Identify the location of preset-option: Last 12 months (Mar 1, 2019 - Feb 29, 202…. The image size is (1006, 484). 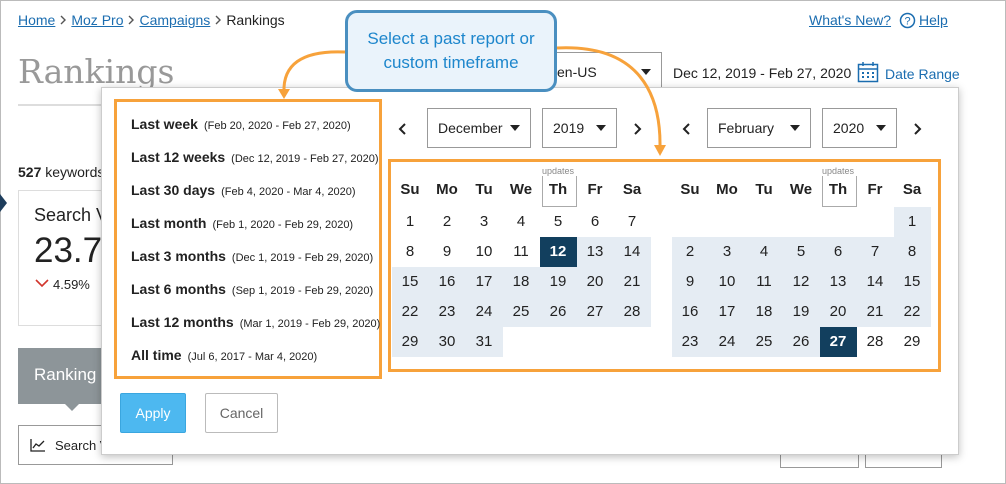
(255, 322).